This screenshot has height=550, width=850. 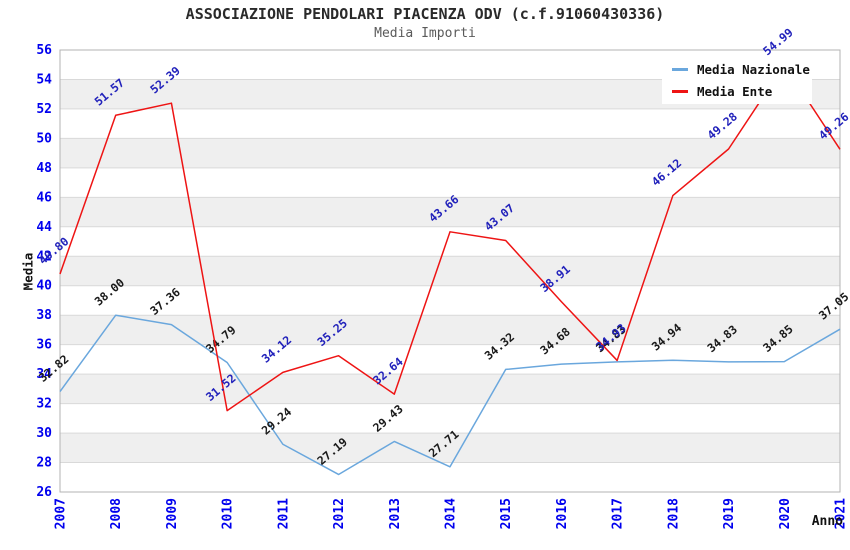 I want to click on y-tick-label: 52, so click(x=44, y=109).